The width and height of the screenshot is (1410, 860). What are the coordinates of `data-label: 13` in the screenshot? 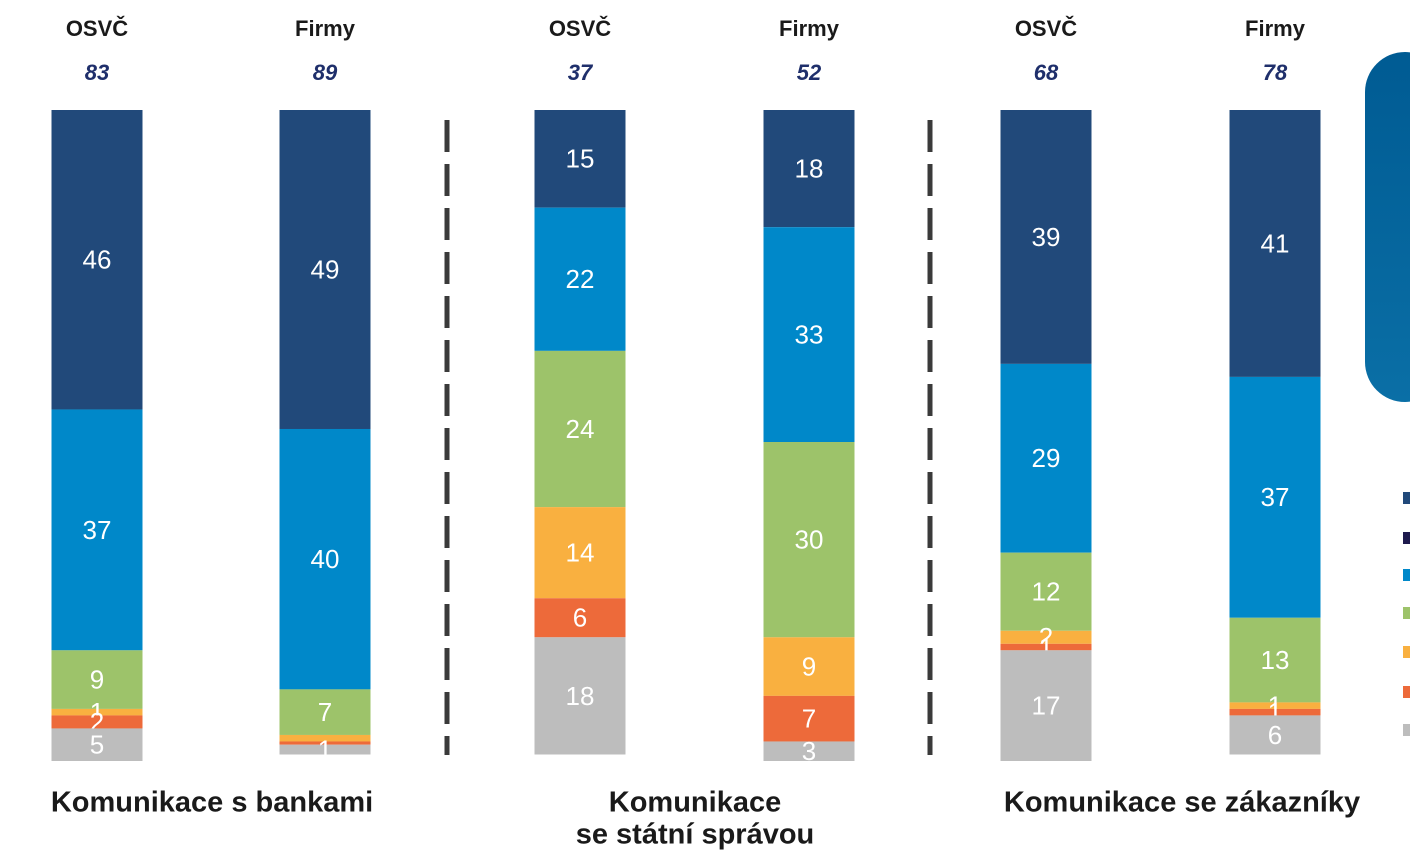 It's located at (1275, 660).